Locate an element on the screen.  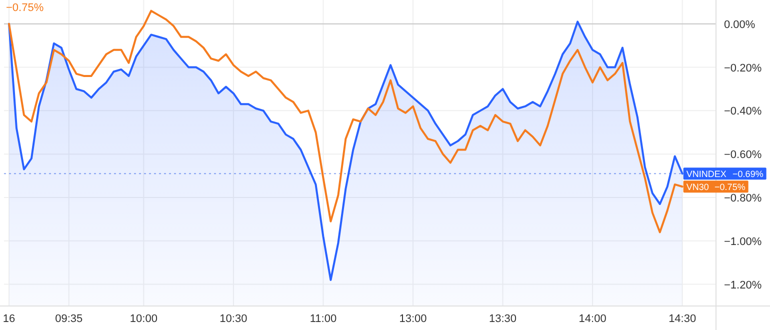
y-tick-label: −1.00% is located at coordinates (743, 242).